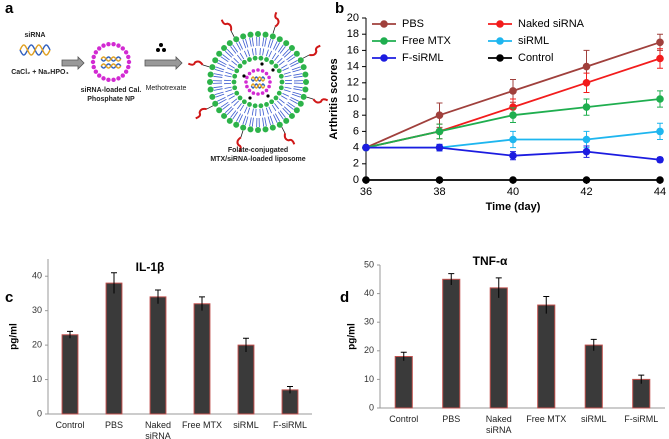 The image size is (669, 439). I want to click on drug-label: Methotrexate, so click(166, 88).